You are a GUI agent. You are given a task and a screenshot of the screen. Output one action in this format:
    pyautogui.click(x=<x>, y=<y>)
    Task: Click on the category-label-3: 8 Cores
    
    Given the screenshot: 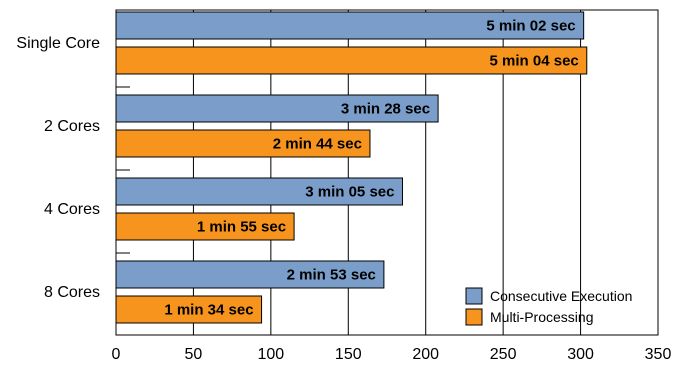 What is the action you would take?
    pyautogui.click(x=72, y=292)
    